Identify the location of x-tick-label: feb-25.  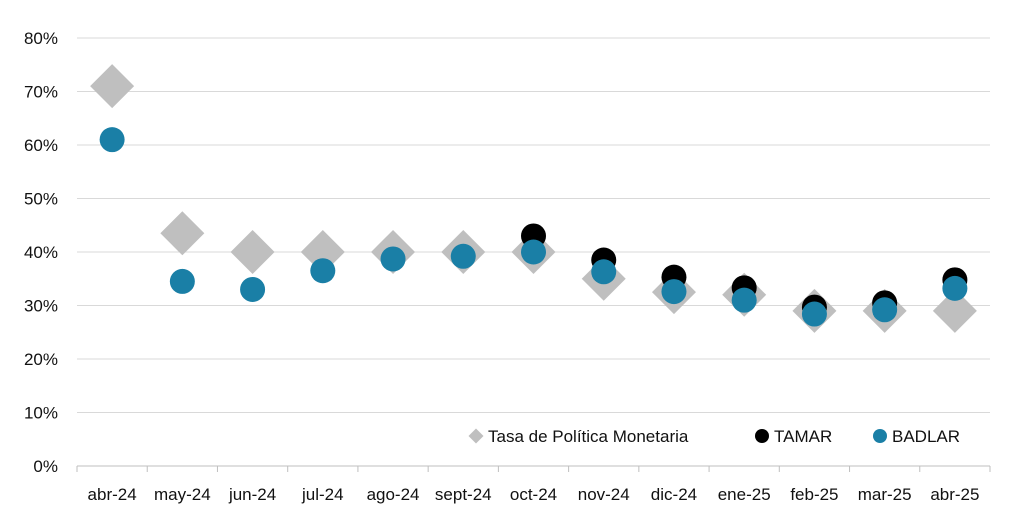
(814, 494).